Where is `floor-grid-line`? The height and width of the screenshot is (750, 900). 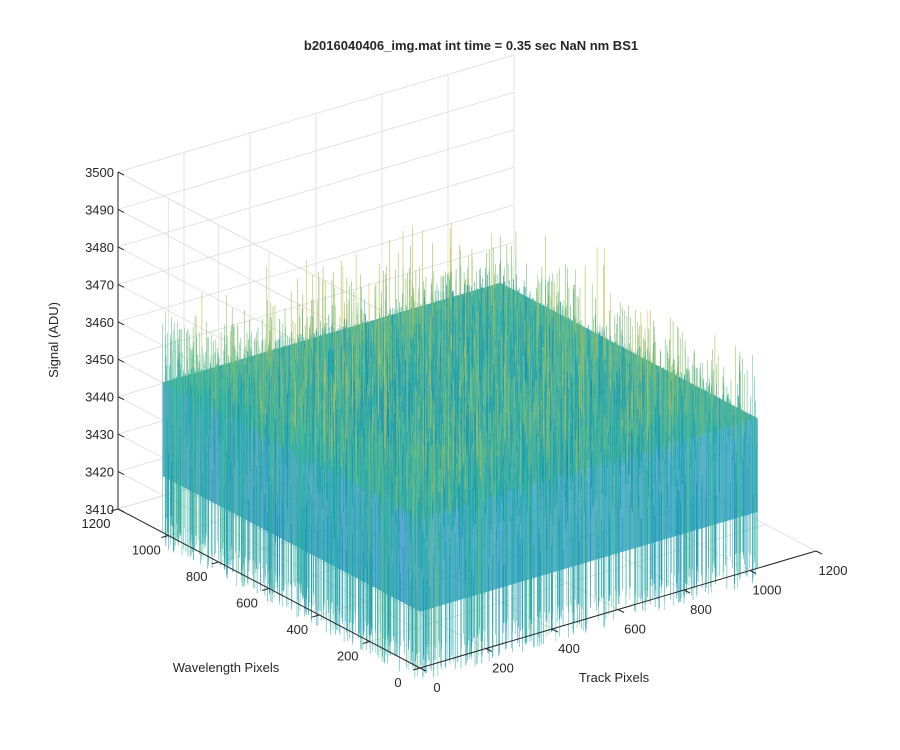 floor-grid-line is located at coordinates (567, 583).